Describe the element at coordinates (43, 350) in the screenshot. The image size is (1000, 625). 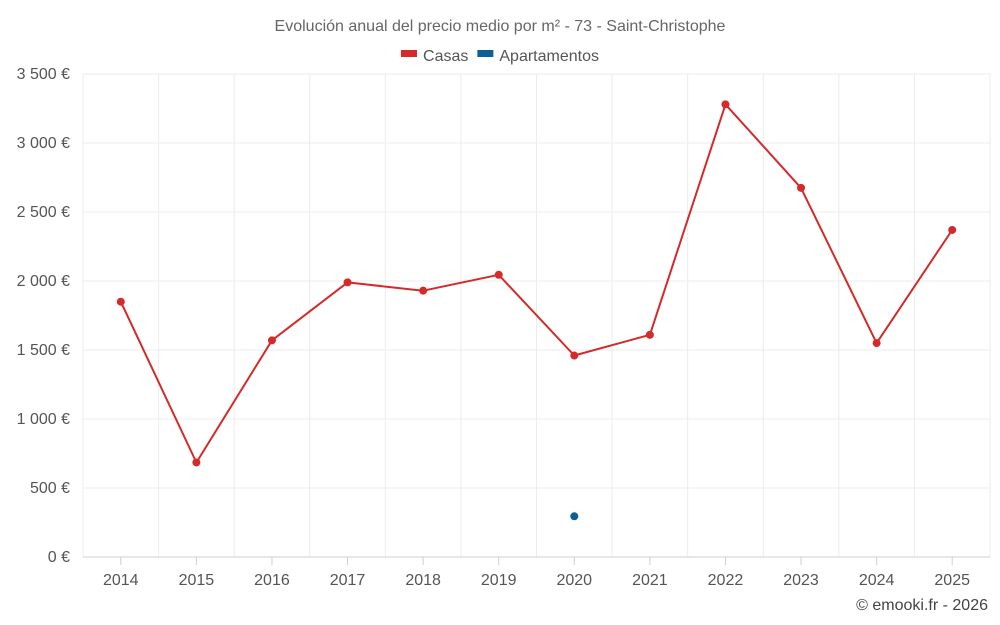
I see `y-tick-label: 1 500 €` at that location.